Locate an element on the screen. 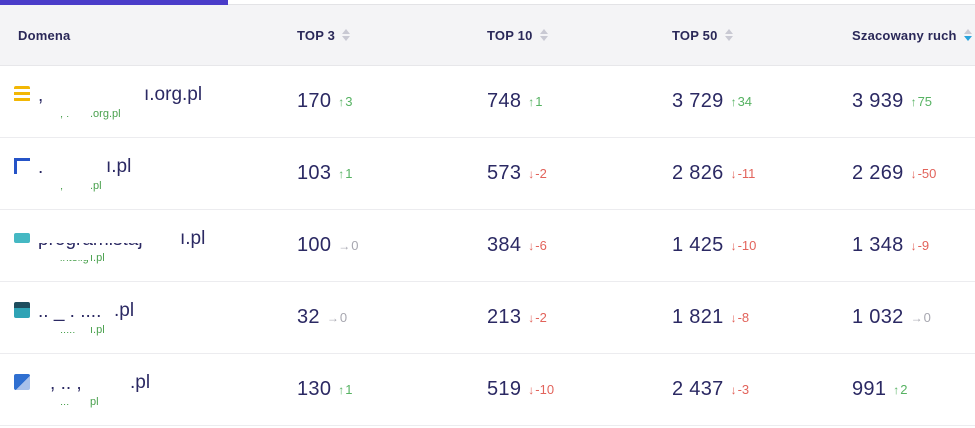  metric-cell: 1 032 → 0 is located at coordinates (907, 317).